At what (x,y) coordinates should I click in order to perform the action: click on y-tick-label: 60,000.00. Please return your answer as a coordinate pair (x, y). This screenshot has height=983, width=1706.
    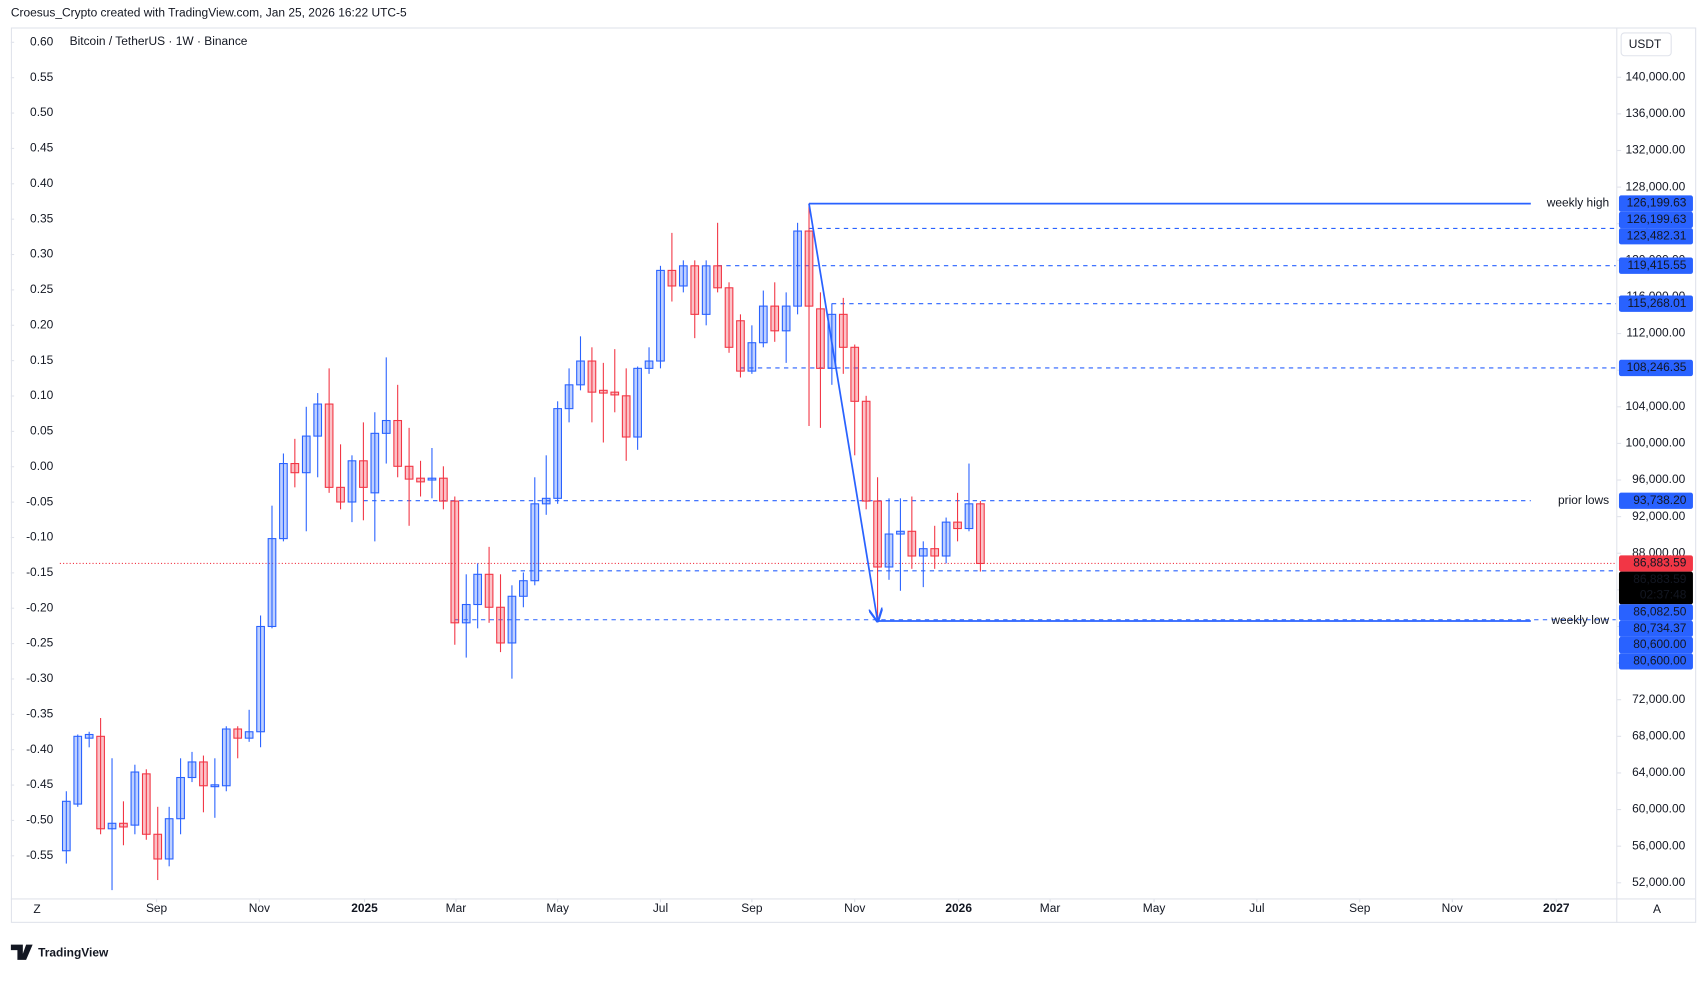
    Looking at the image, I should click on (1659, 809).